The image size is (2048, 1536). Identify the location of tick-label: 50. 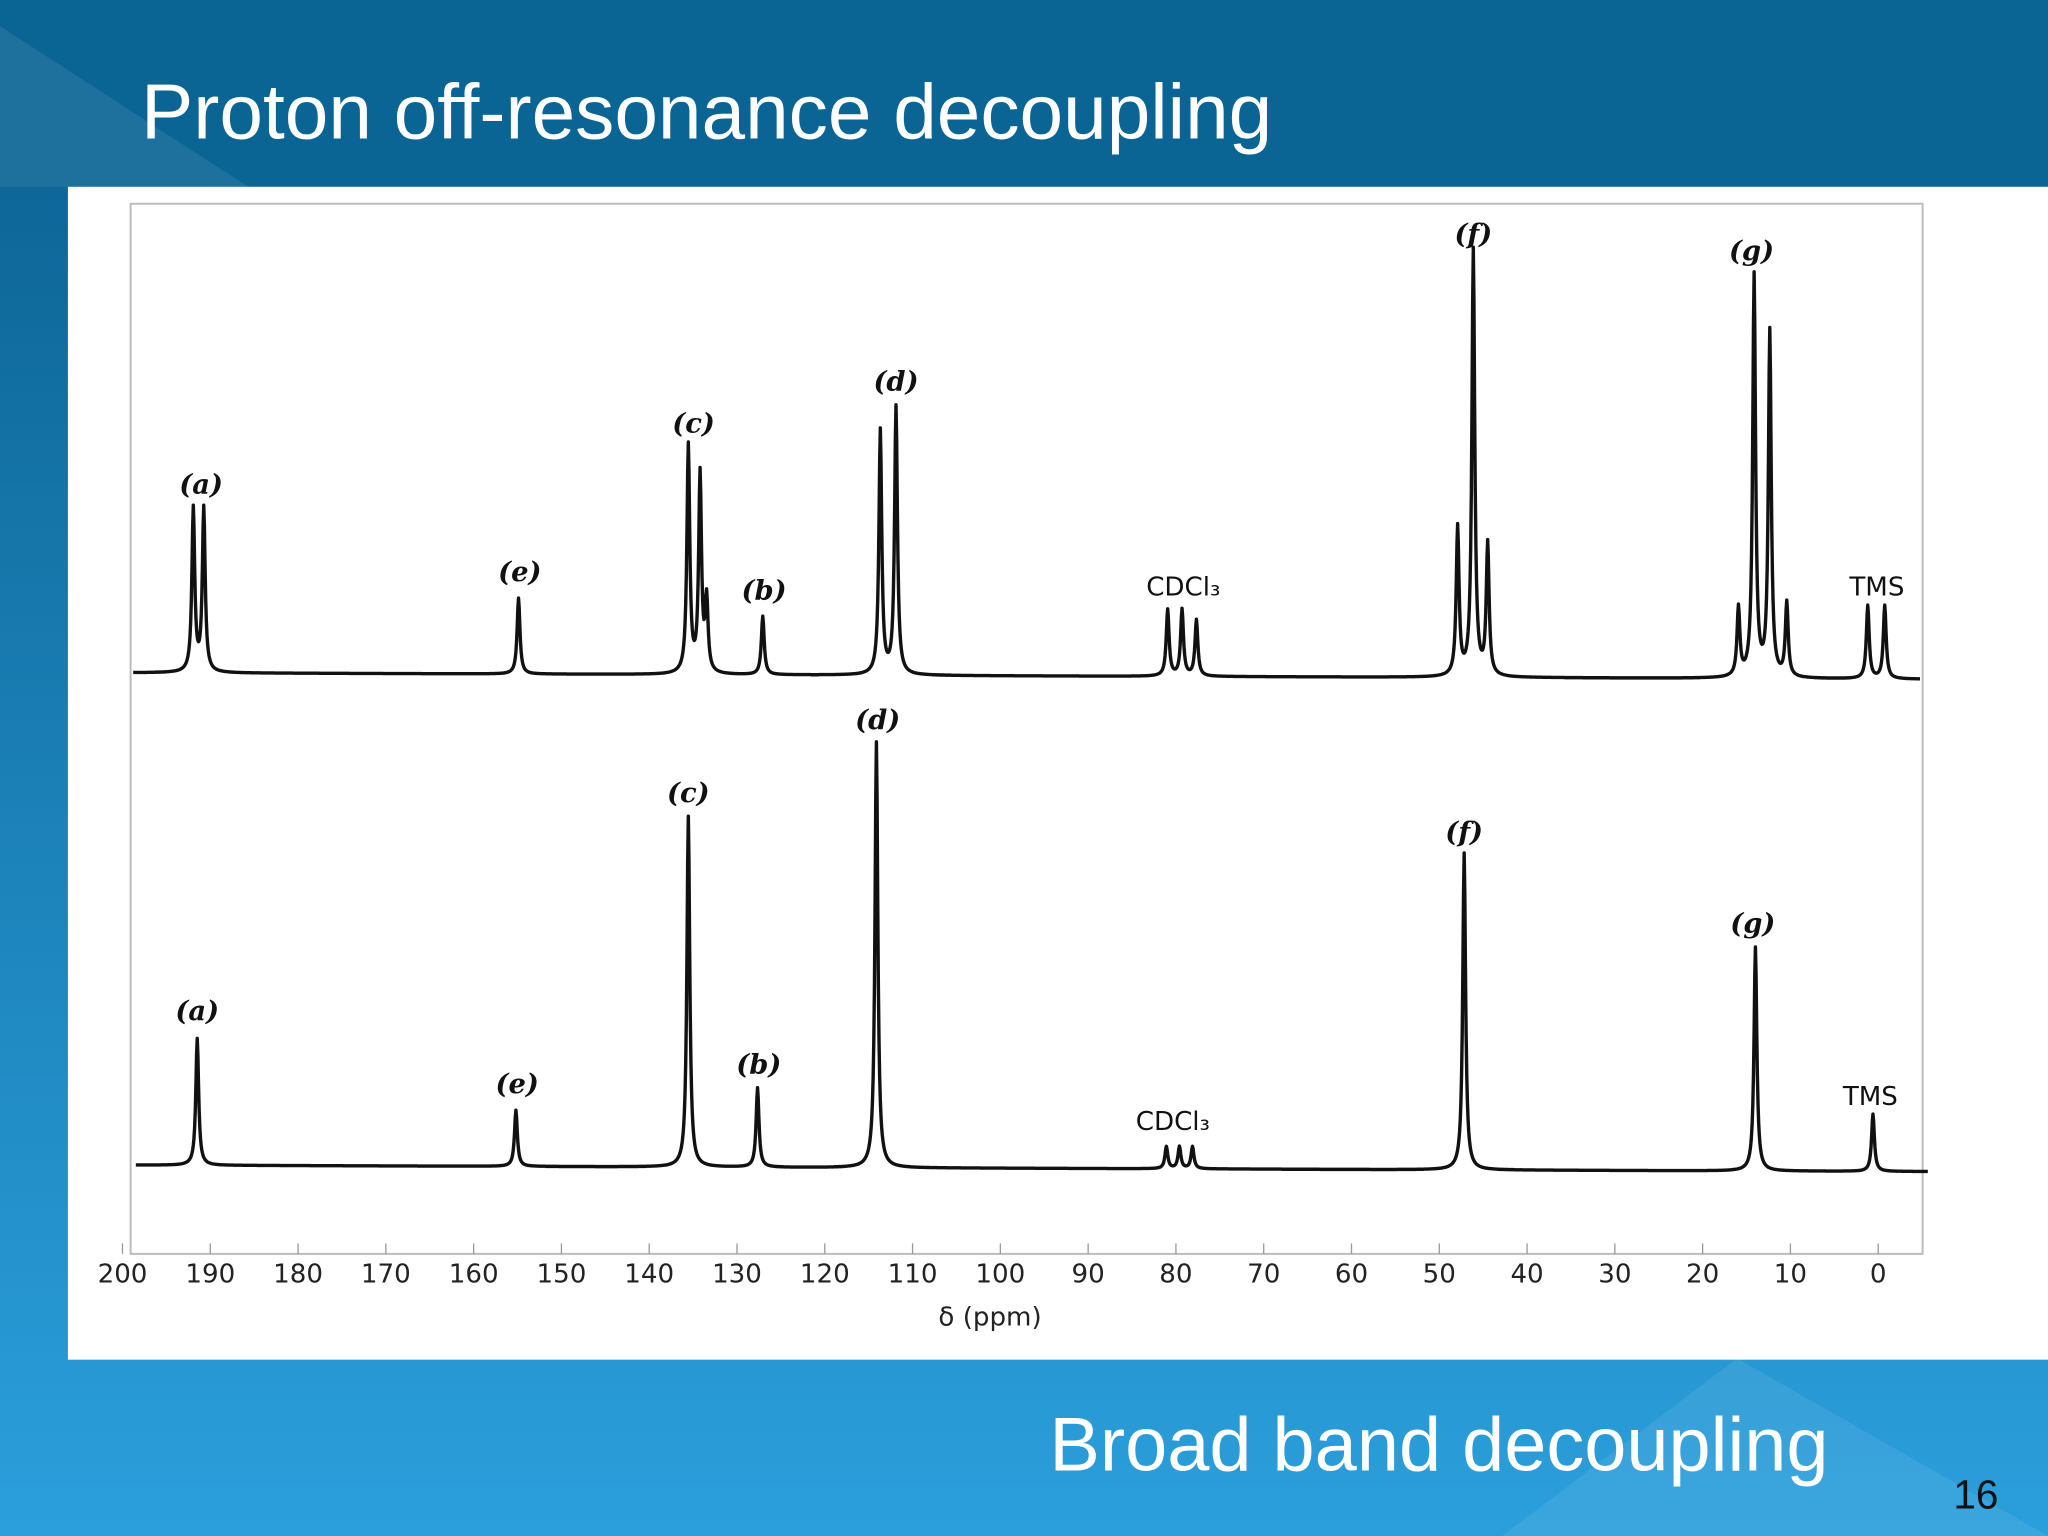
(1439, 1275).